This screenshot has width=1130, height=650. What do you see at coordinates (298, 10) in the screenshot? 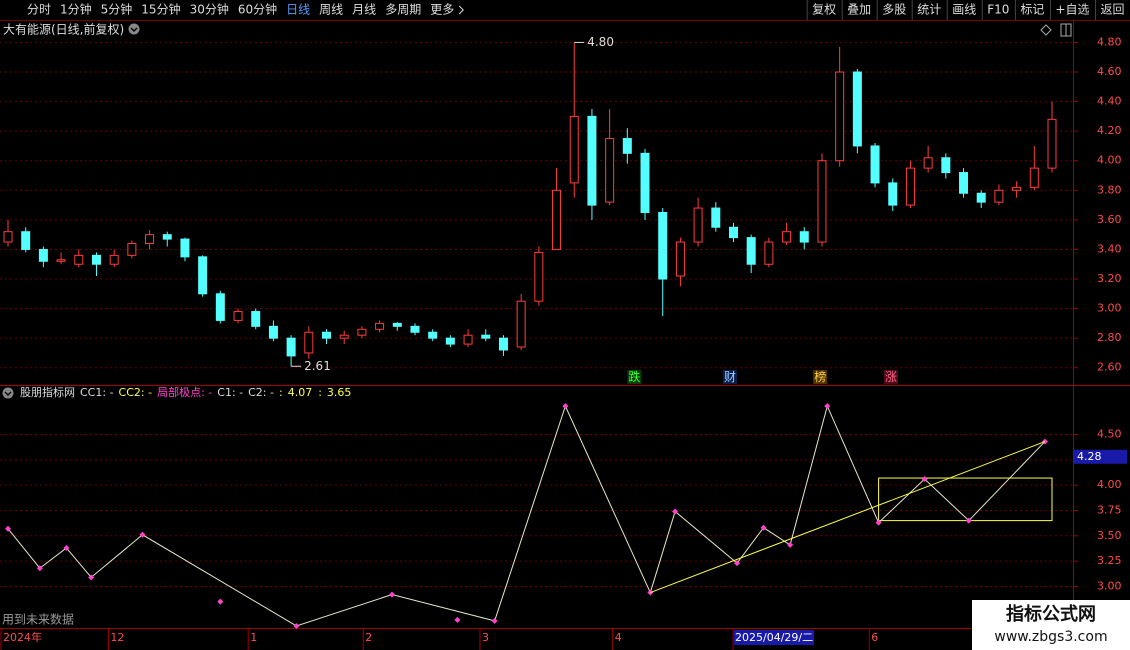
I see `period-button: 日线` at bounding box center [298, 10].